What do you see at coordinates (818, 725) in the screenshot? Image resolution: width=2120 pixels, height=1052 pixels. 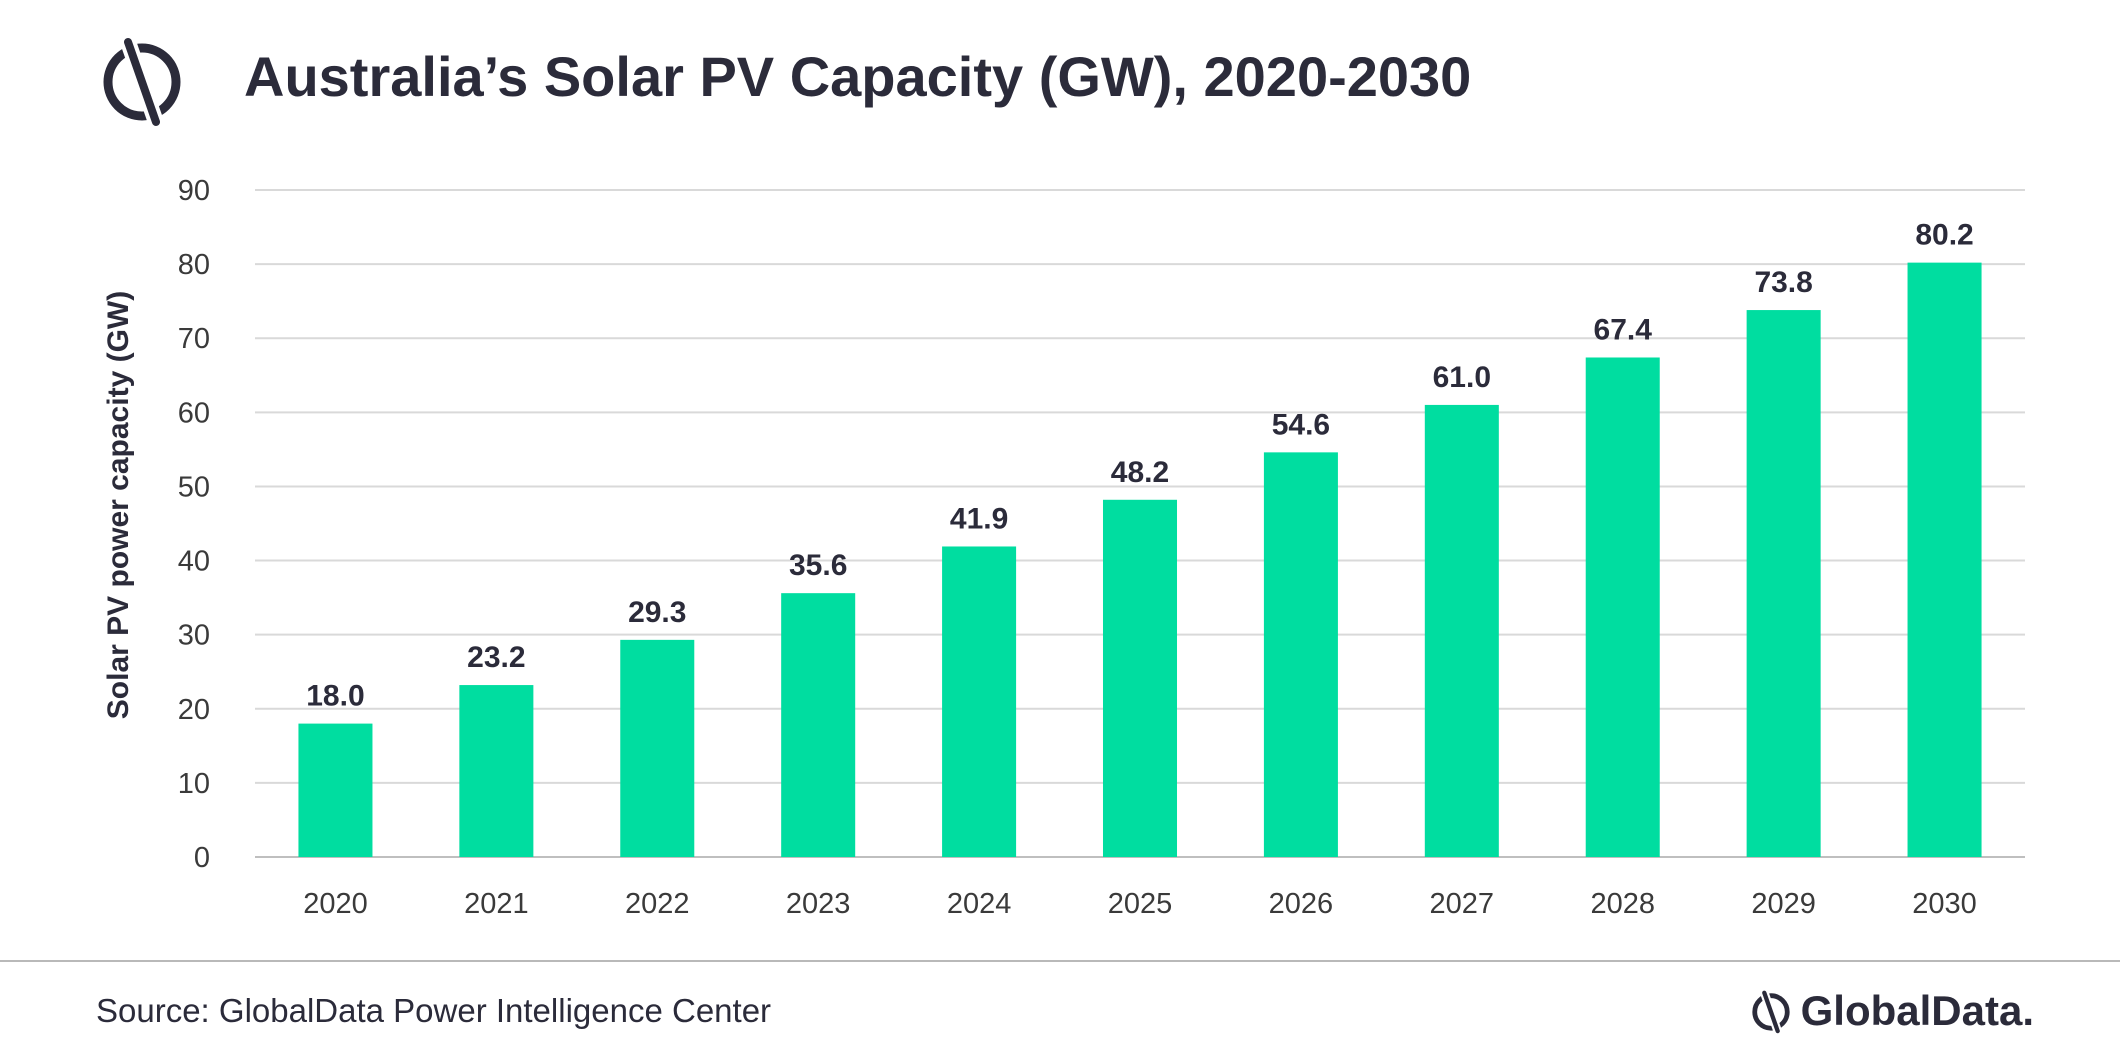 I see `bar-2023` at bounding box center [818, 725].